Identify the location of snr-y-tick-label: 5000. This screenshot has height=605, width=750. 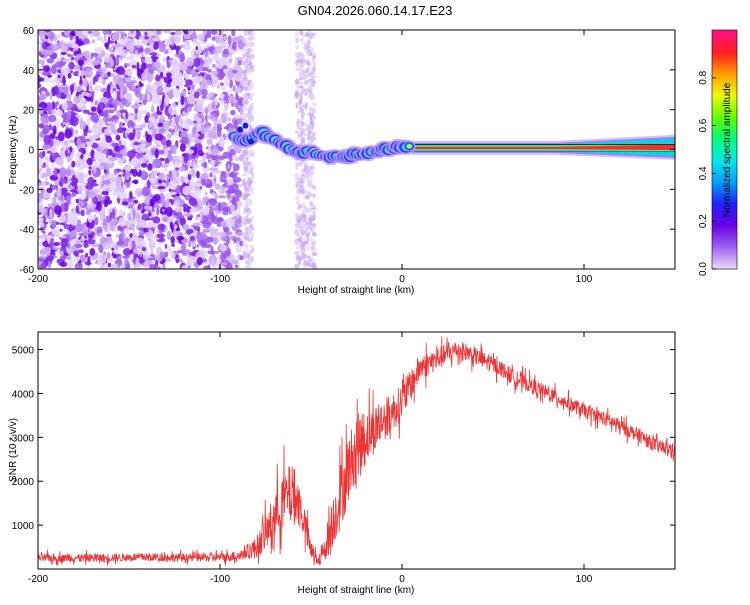
(23, 351).